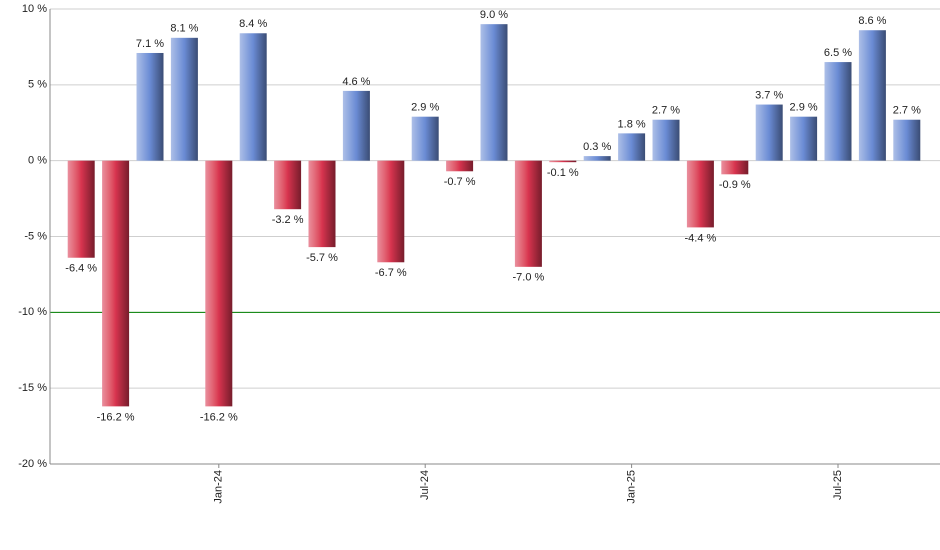  What do you see at coordinates (219, 487) in the screenshot?
I see `x-tick-label: Jan-24` at bounding box center [219, 487].